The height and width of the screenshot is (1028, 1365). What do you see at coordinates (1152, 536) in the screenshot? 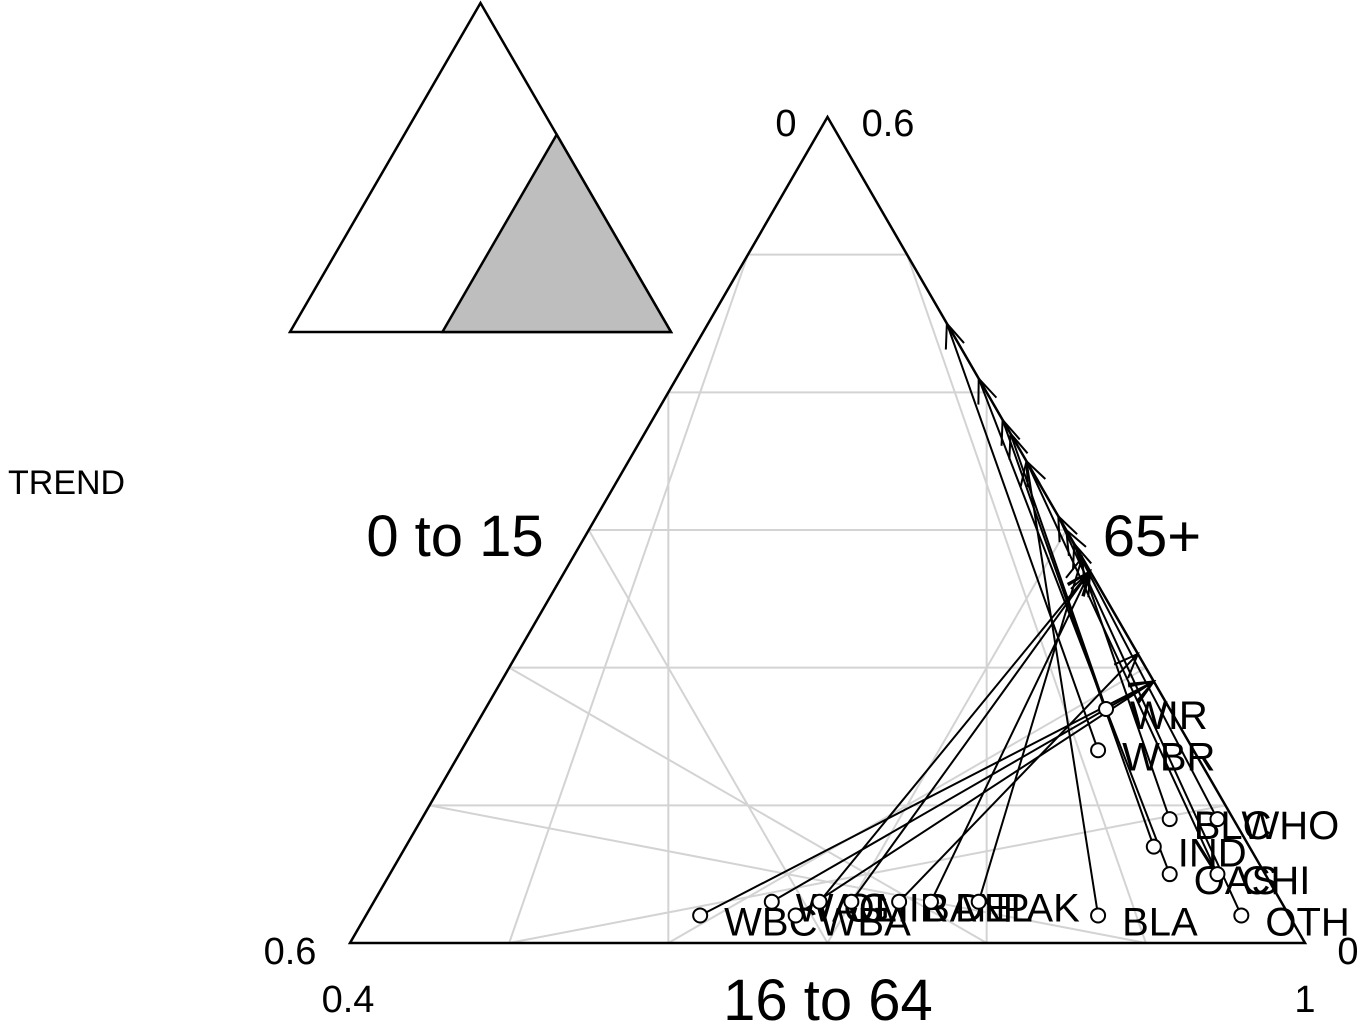
I see `axis-title-right: 65+` at bounding box center [1152, 536].